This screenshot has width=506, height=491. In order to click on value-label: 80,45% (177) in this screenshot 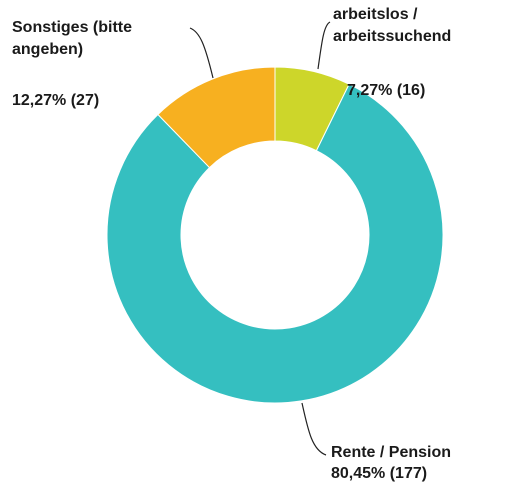, I will do `click(379, 473)`.